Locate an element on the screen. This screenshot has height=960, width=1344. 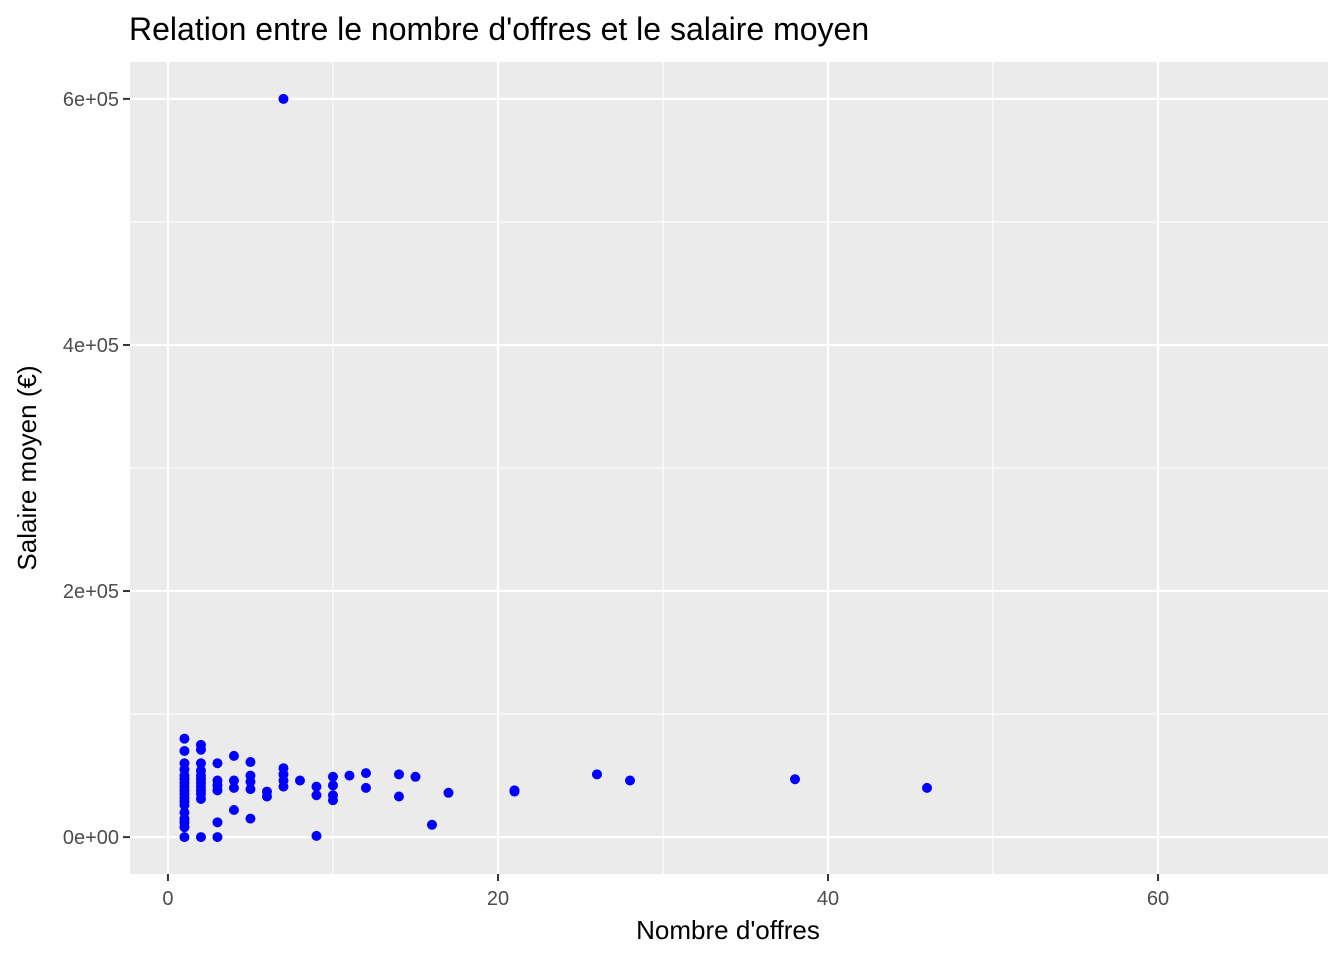
y-tick-label: 2e+05 is located at coordinates (91, 592).